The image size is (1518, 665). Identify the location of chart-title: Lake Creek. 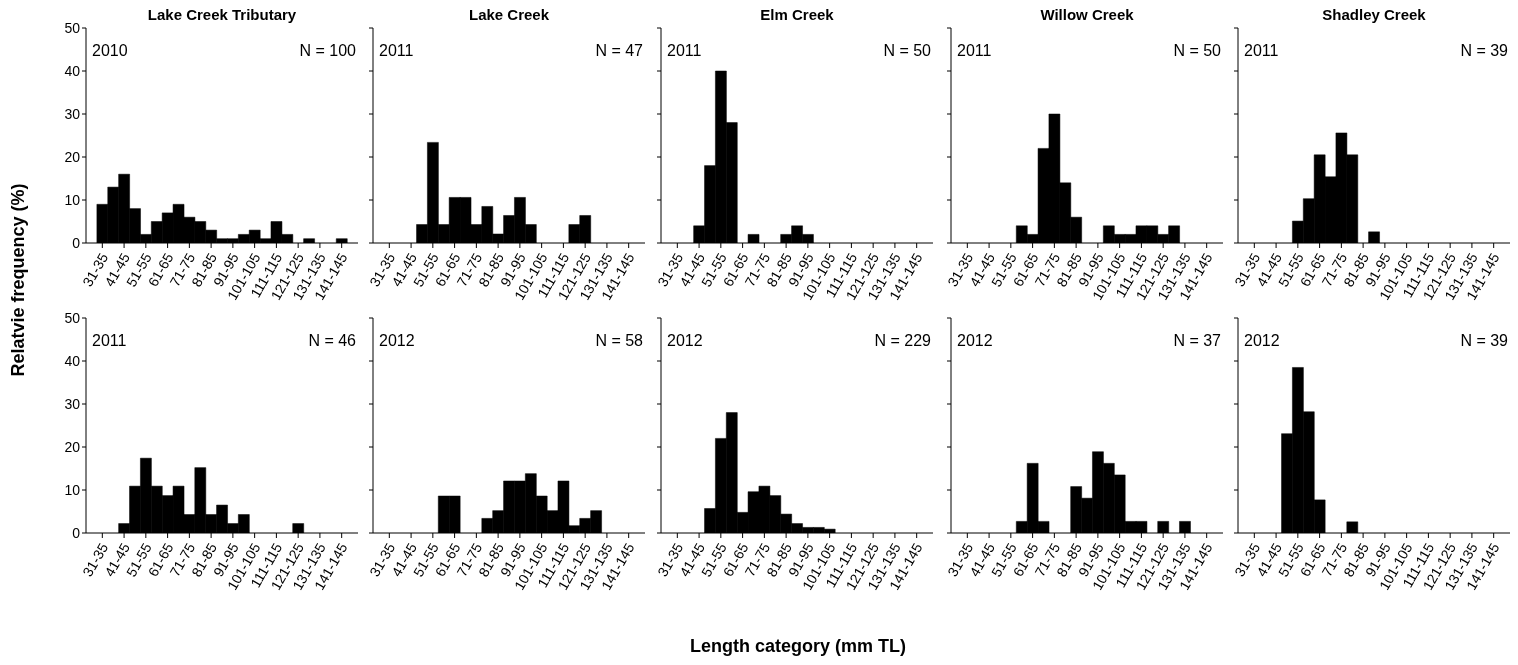
(509, 14).